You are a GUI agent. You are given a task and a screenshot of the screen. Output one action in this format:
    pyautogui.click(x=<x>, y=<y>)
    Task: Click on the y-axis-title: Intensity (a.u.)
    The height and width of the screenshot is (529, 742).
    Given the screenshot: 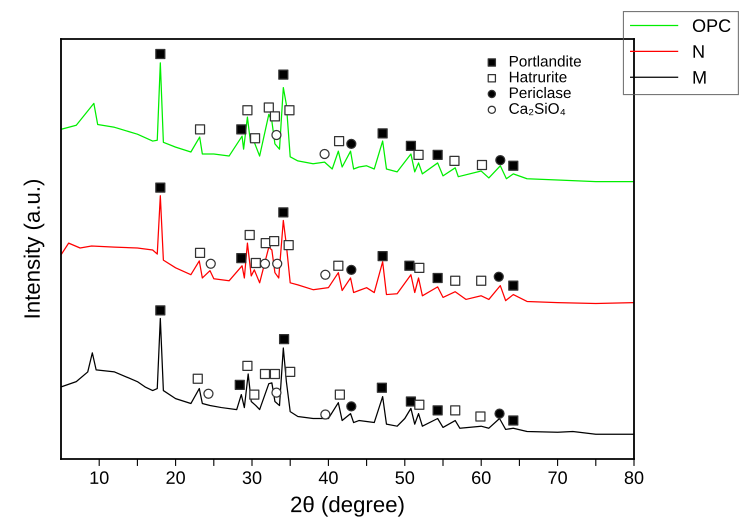 What is the action you would take?
    pyautogui.click(x=34, y=249)
    